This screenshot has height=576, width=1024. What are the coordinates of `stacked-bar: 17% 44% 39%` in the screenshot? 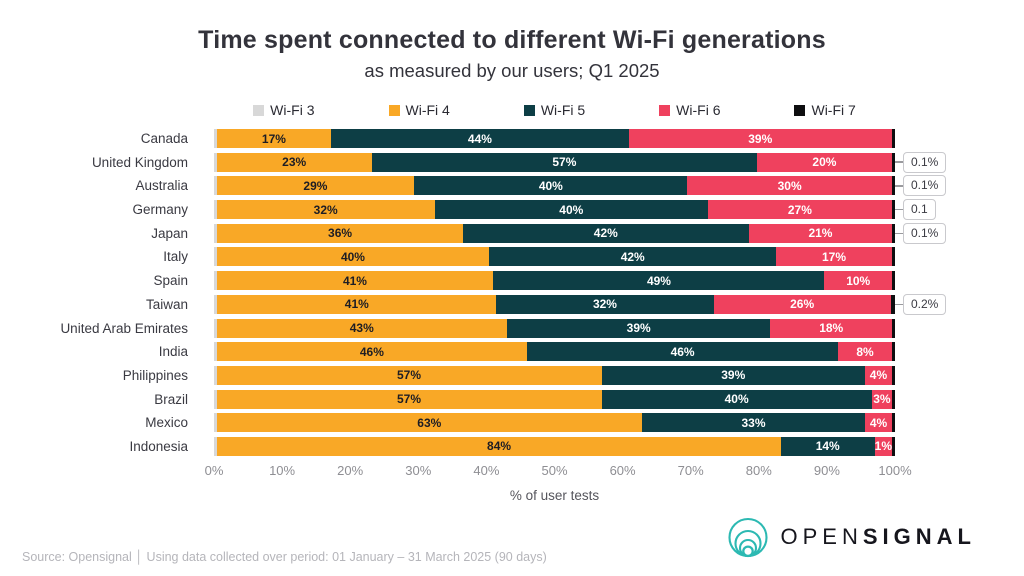 It's located at (554, 138).